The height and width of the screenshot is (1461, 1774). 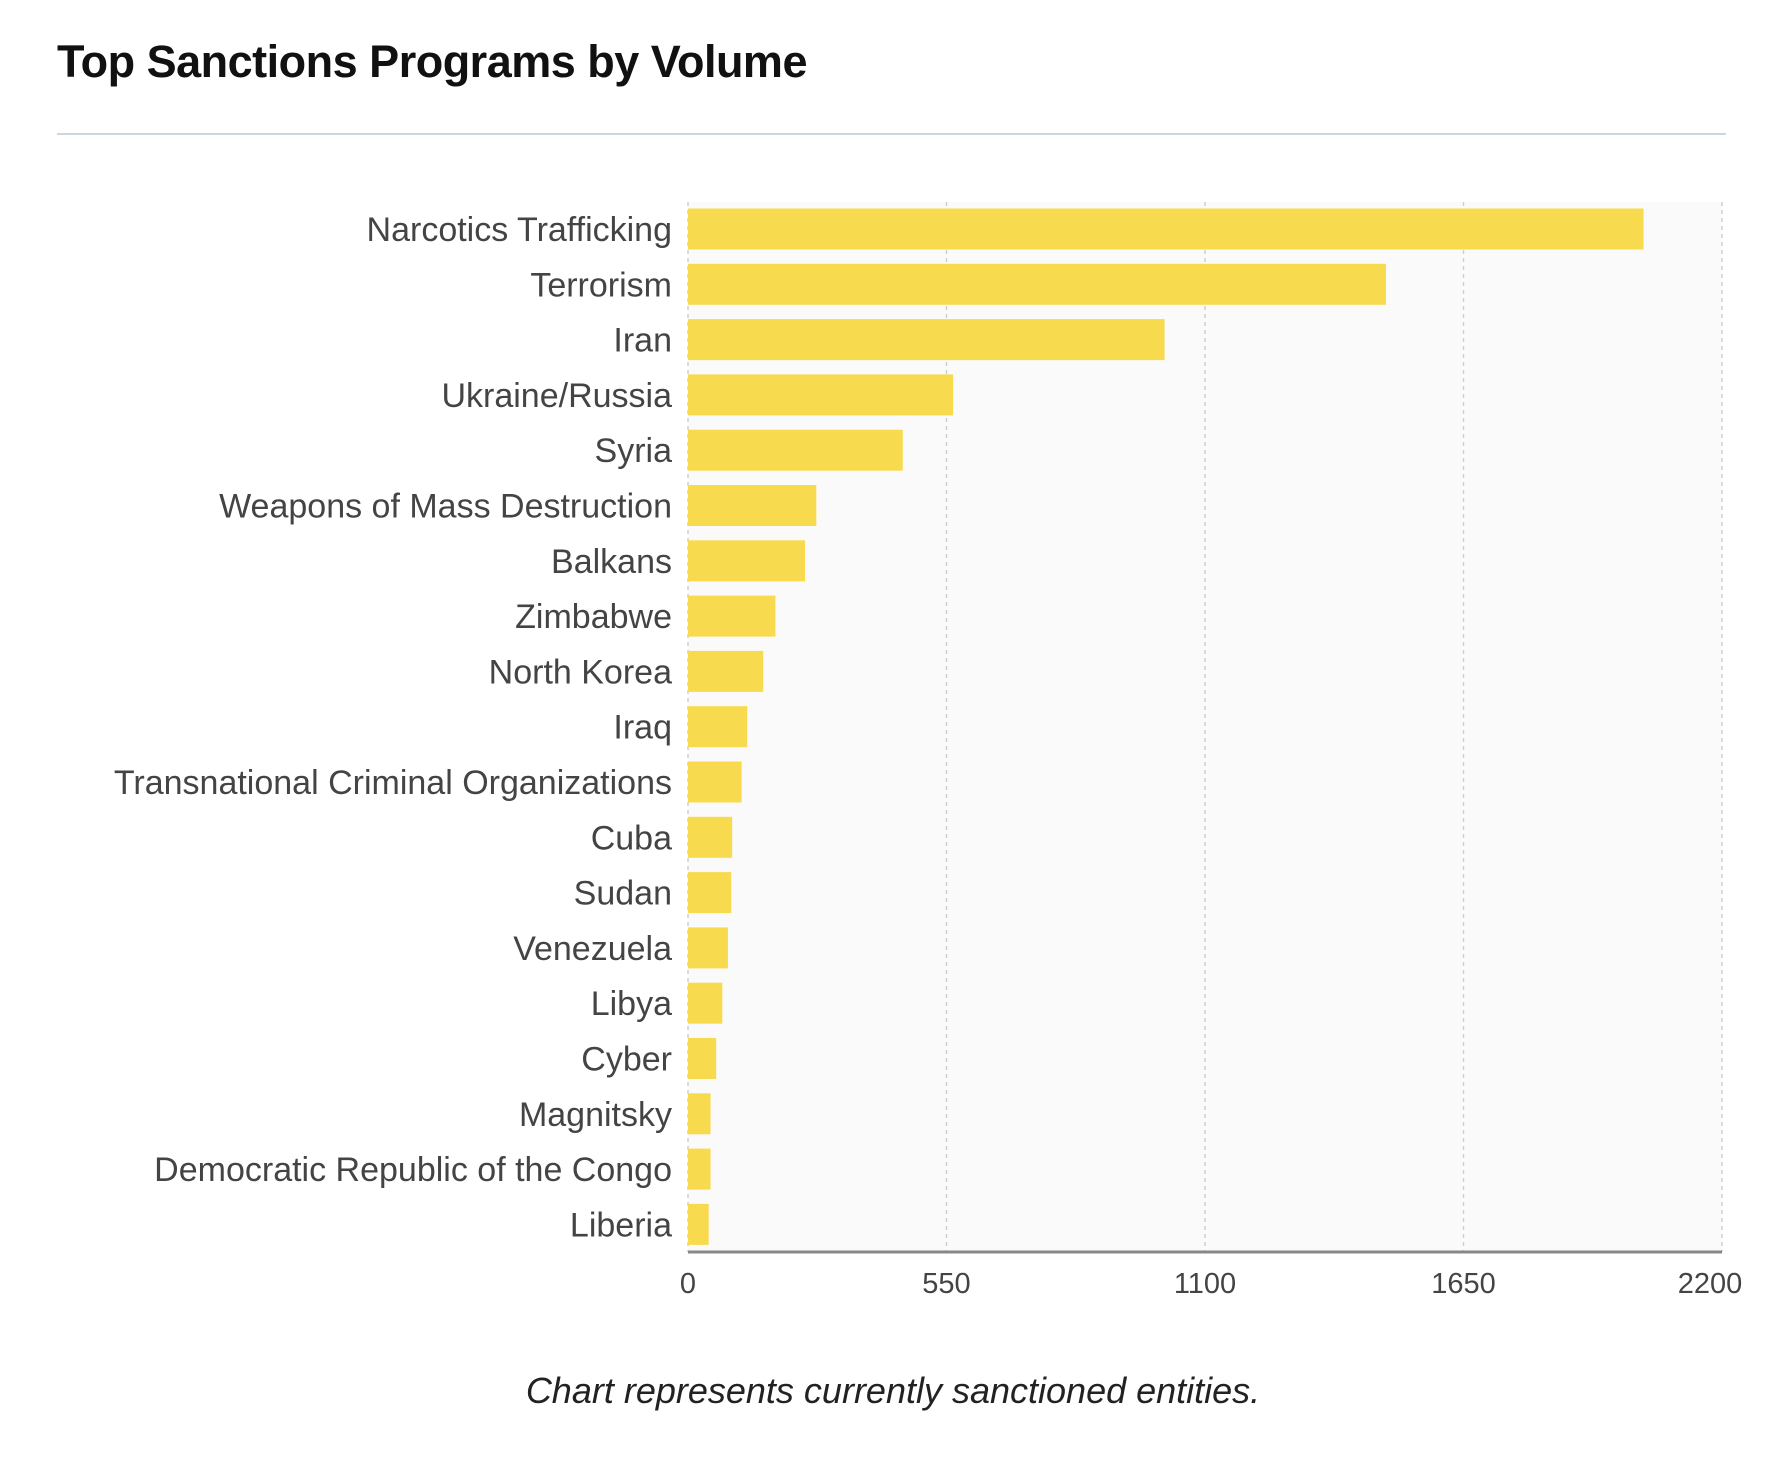 What do you see at coordinates (710, 893) in the screenshot?
I see `bar-sudan` at bounding box center [710, 893].